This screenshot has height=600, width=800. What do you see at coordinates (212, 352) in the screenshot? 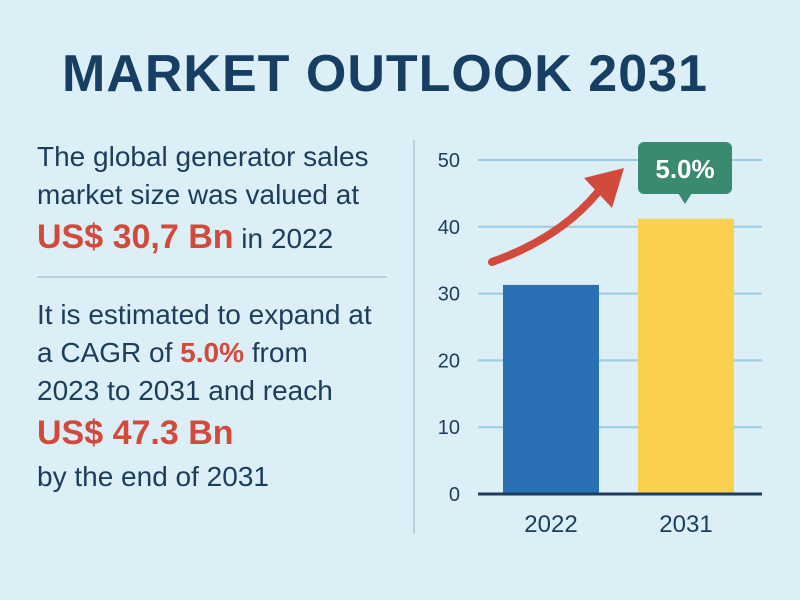
I see `cagr-value: 5.0%` at bounding box center [212, 352].